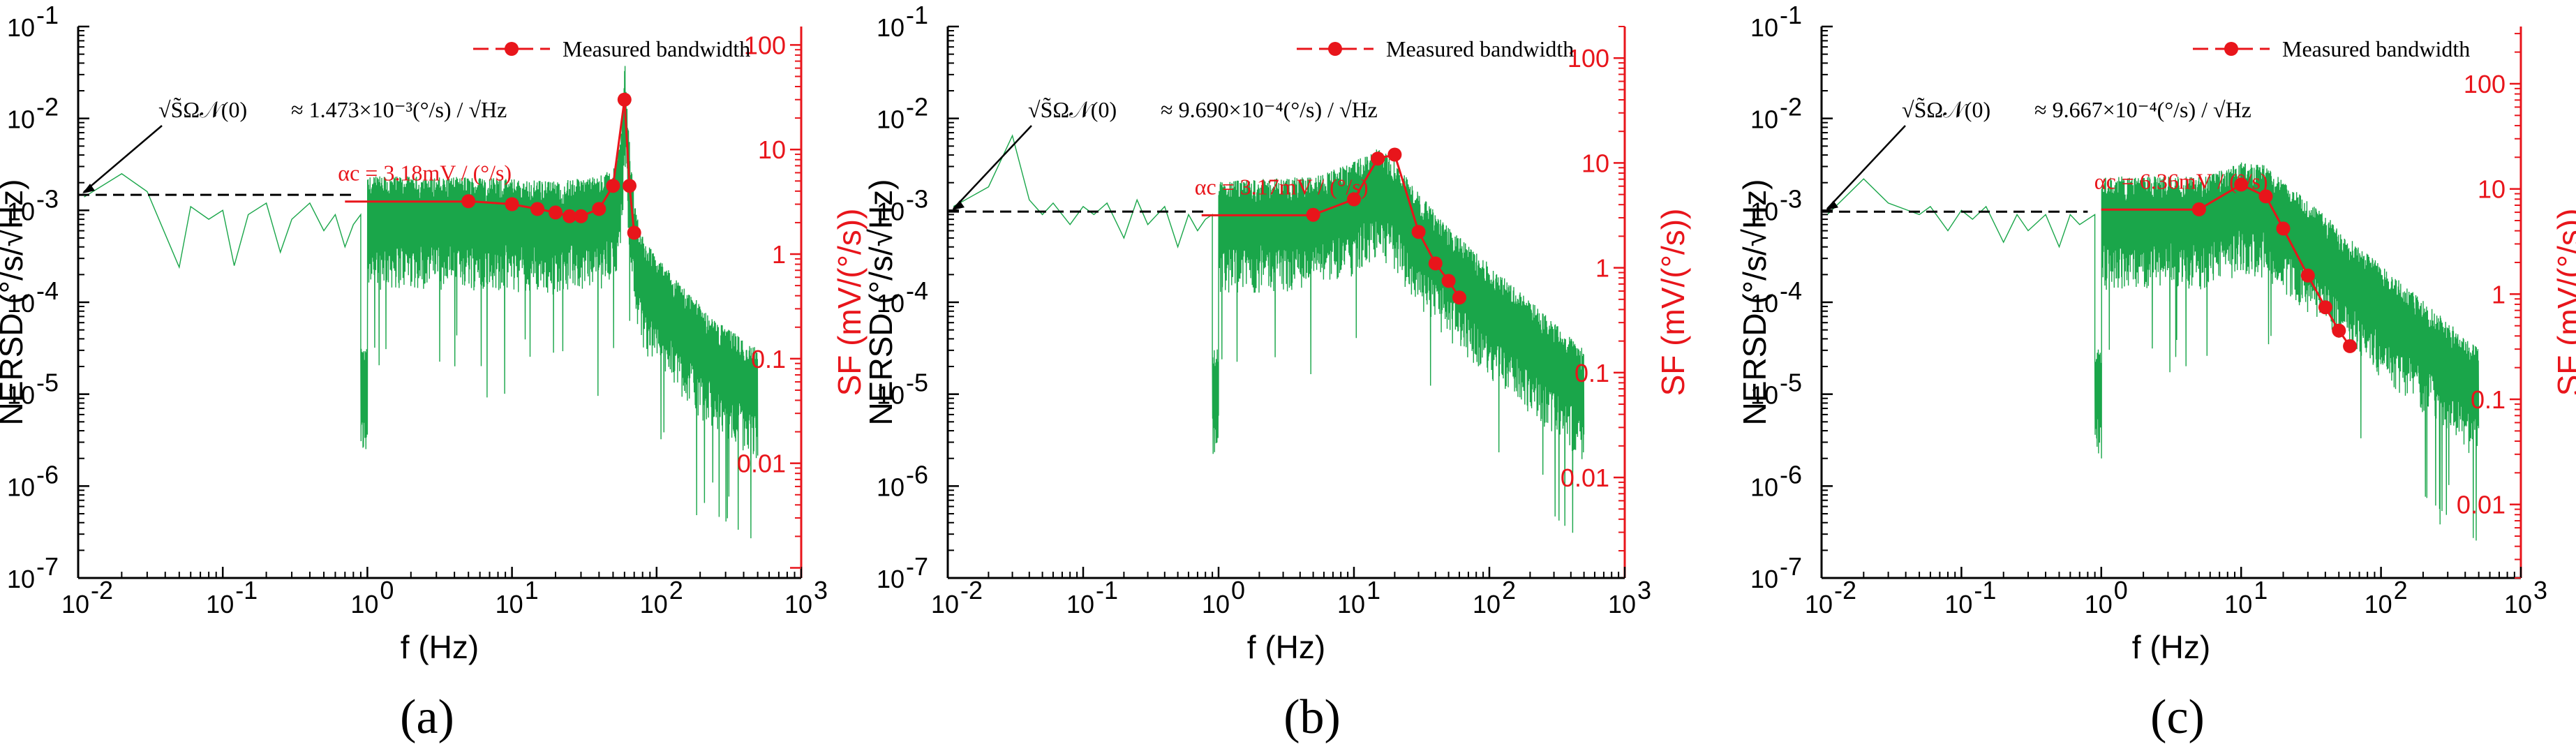 Image resolution: width=2576 pixels, height=749 pixels. I want to click on y2-tick-label: 0.1, so click(768, 359).